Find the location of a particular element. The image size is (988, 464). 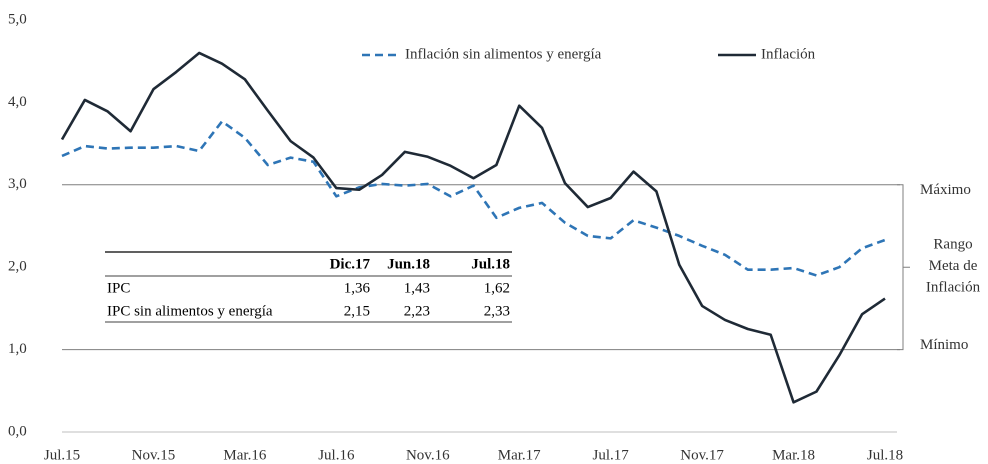

range-label: Meta de is located at coordinates (953, 266).